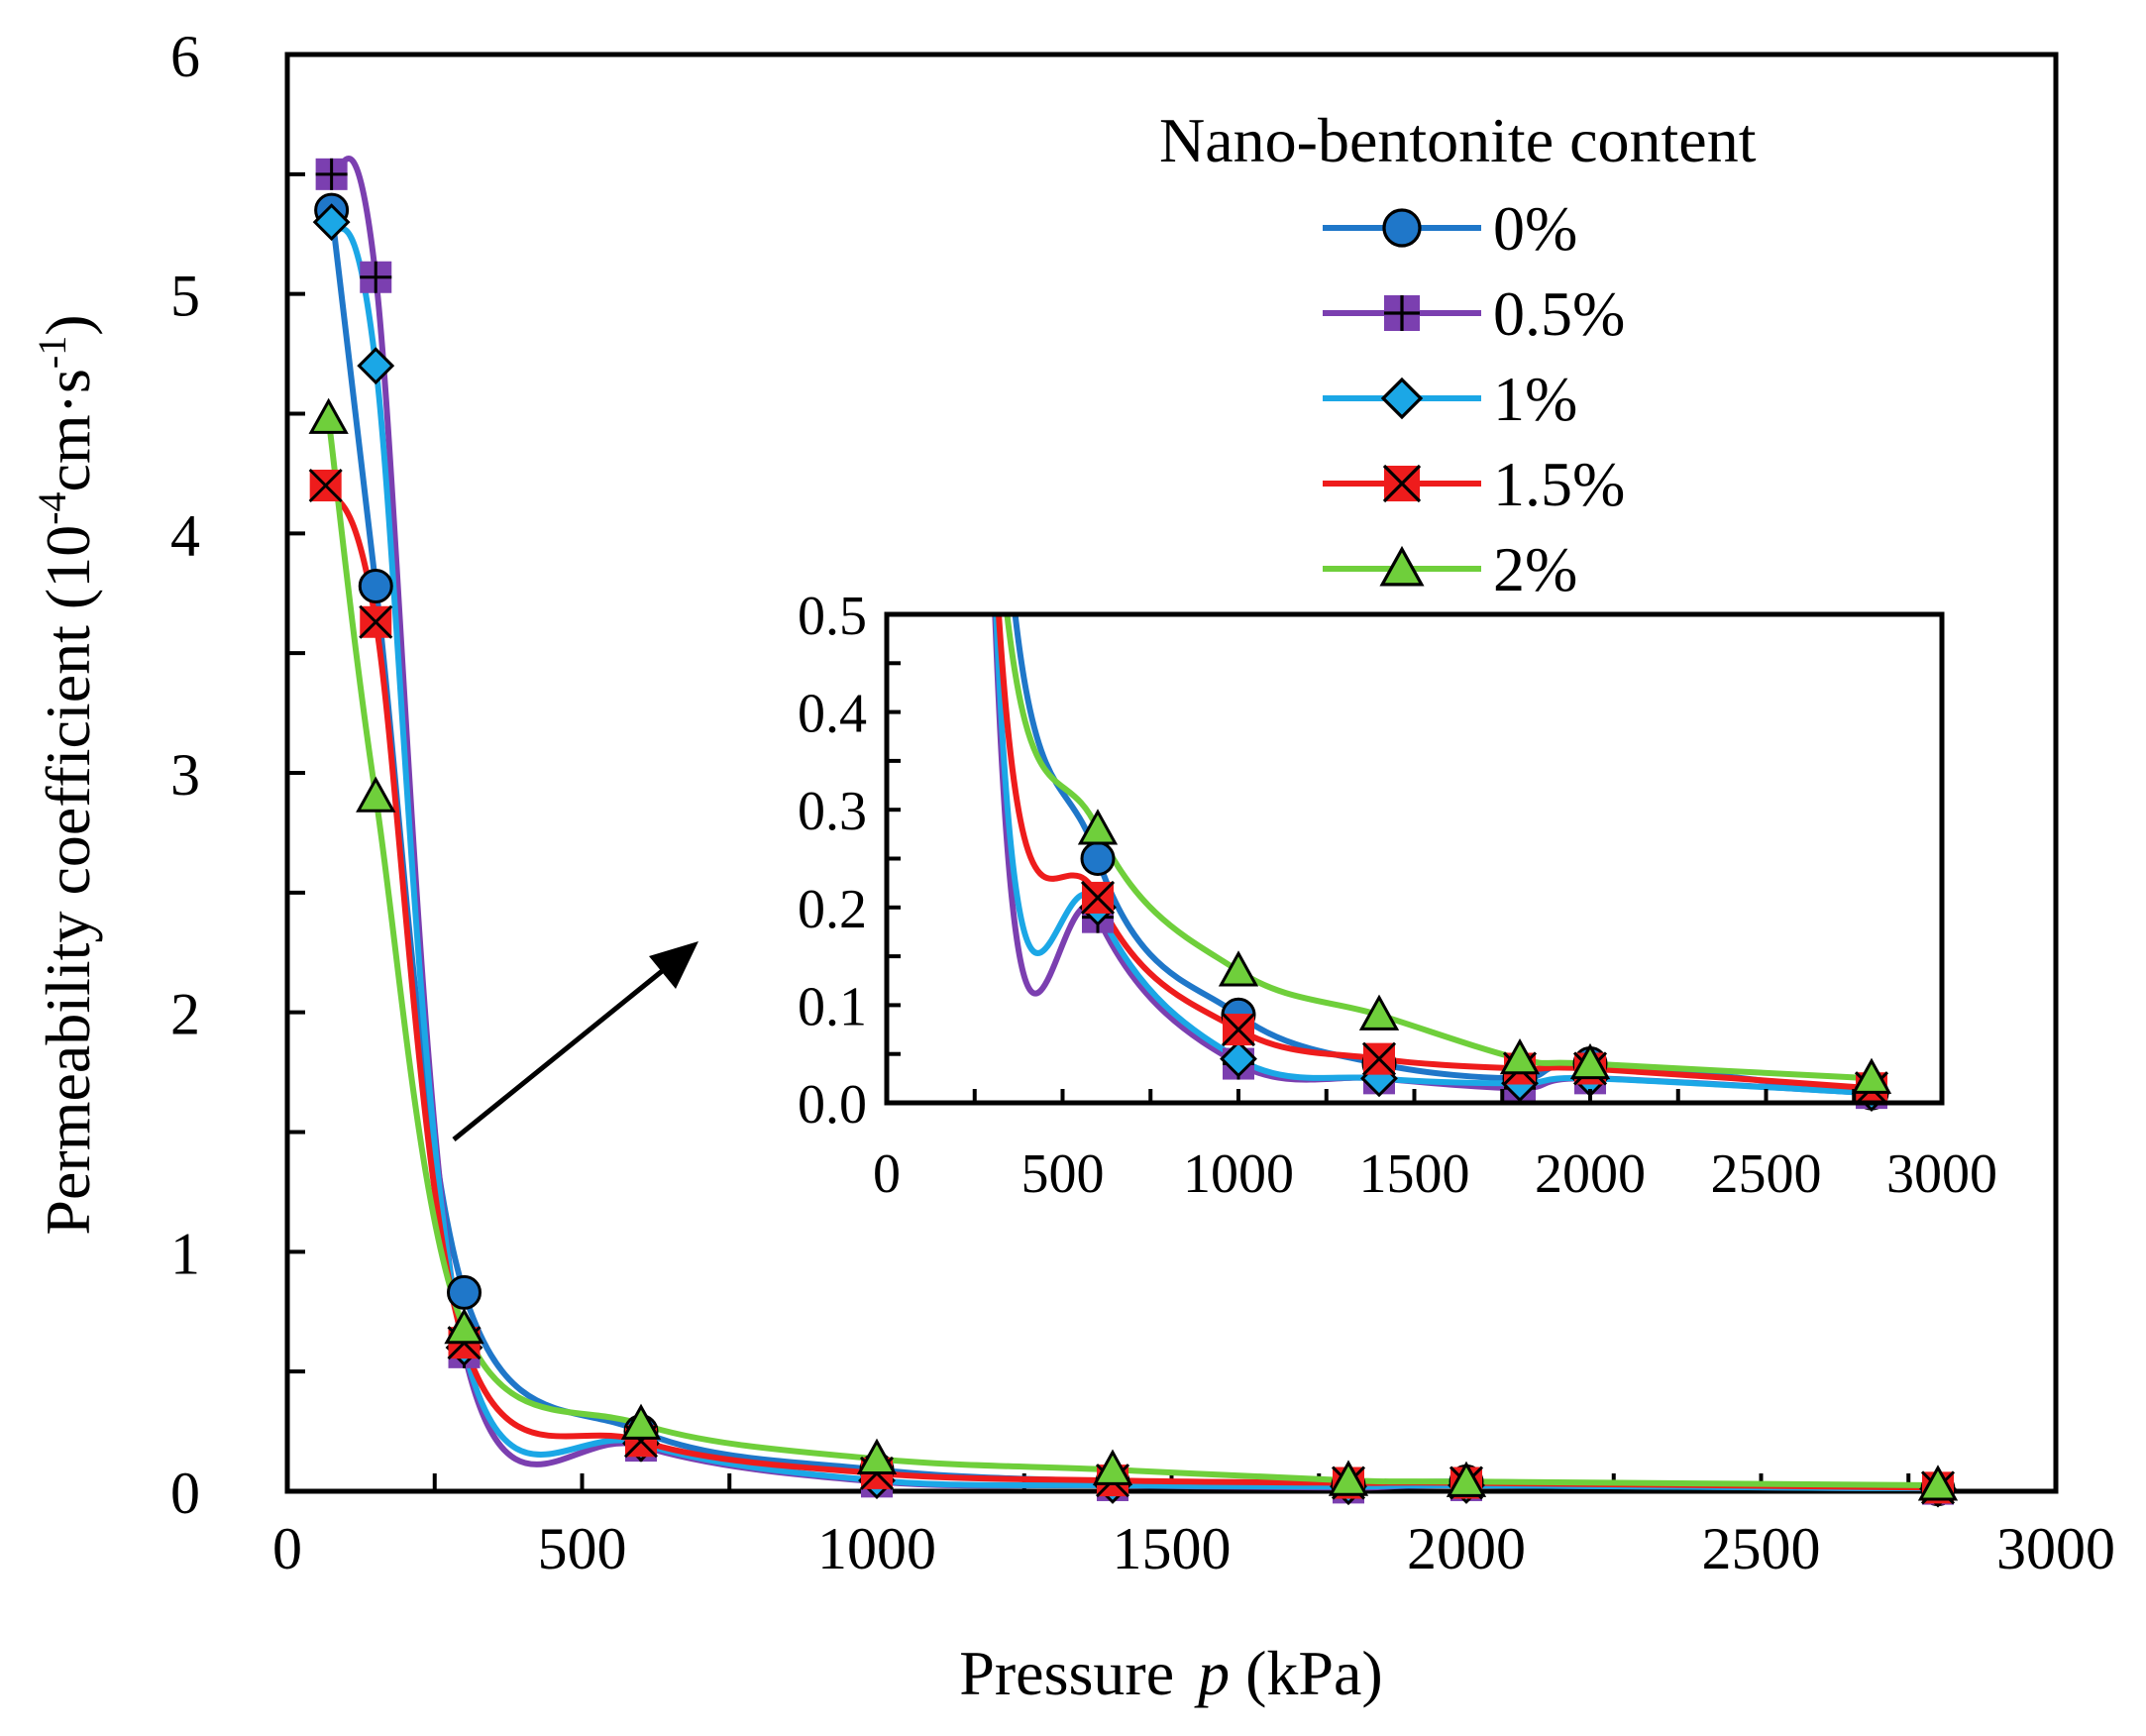 Image resolution: width=2146 pixels, height=1736 pixels. What do you see at coordinates (1415, 1174) in the screenshot?
I see `inset-x-tick-label: 1500` at bounding box center [1415, 1174].